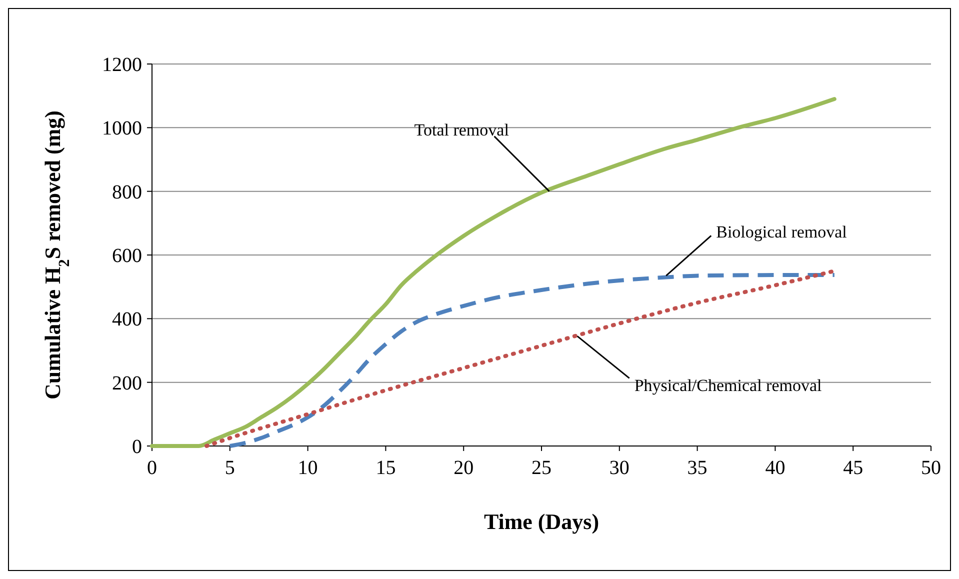  Describe the element at coordinates (775, 468) in the screenshot. I see `x-tick-label: 40` at that location.